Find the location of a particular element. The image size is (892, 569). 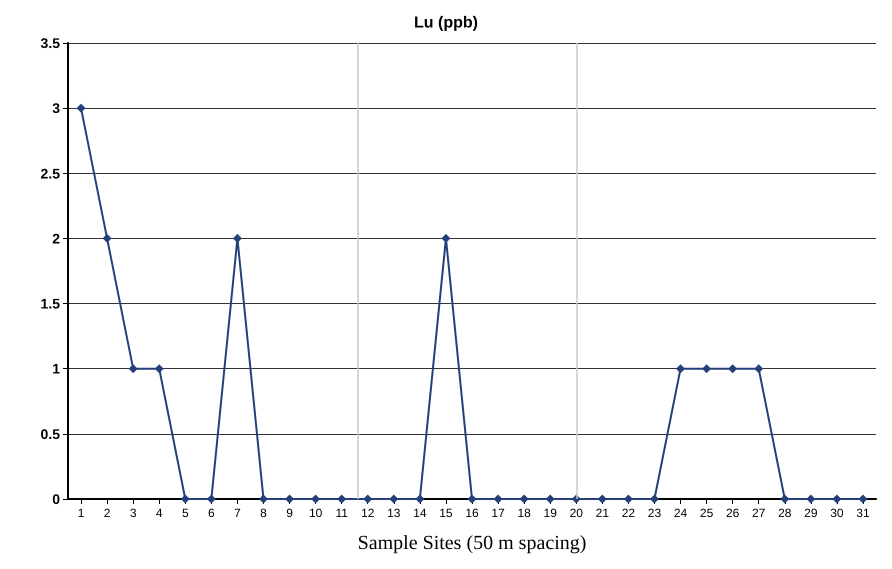

x-tick-label: 7 is located at coordinates (238, 513).